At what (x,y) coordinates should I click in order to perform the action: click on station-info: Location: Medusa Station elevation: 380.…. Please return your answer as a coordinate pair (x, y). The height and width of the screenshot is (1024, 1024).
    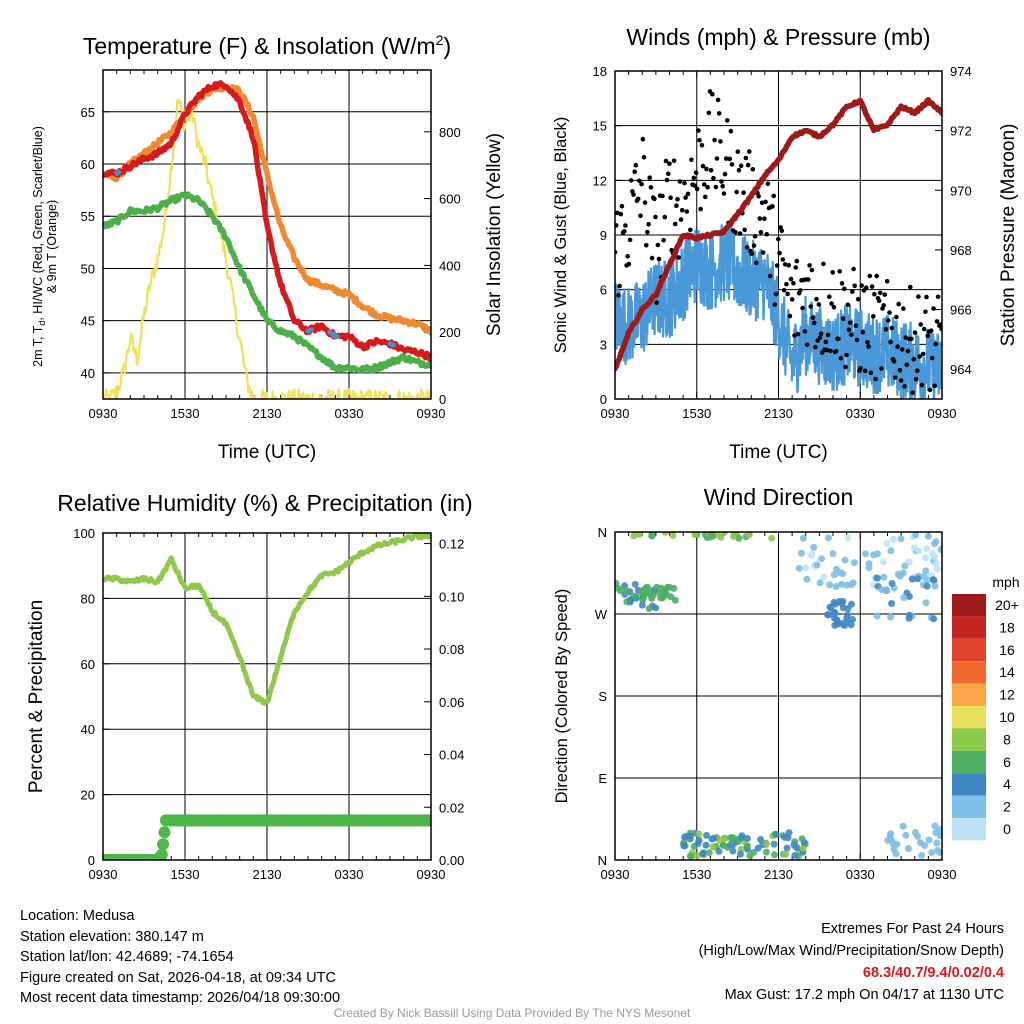
    Looking at the image, I should click on (180, 957).